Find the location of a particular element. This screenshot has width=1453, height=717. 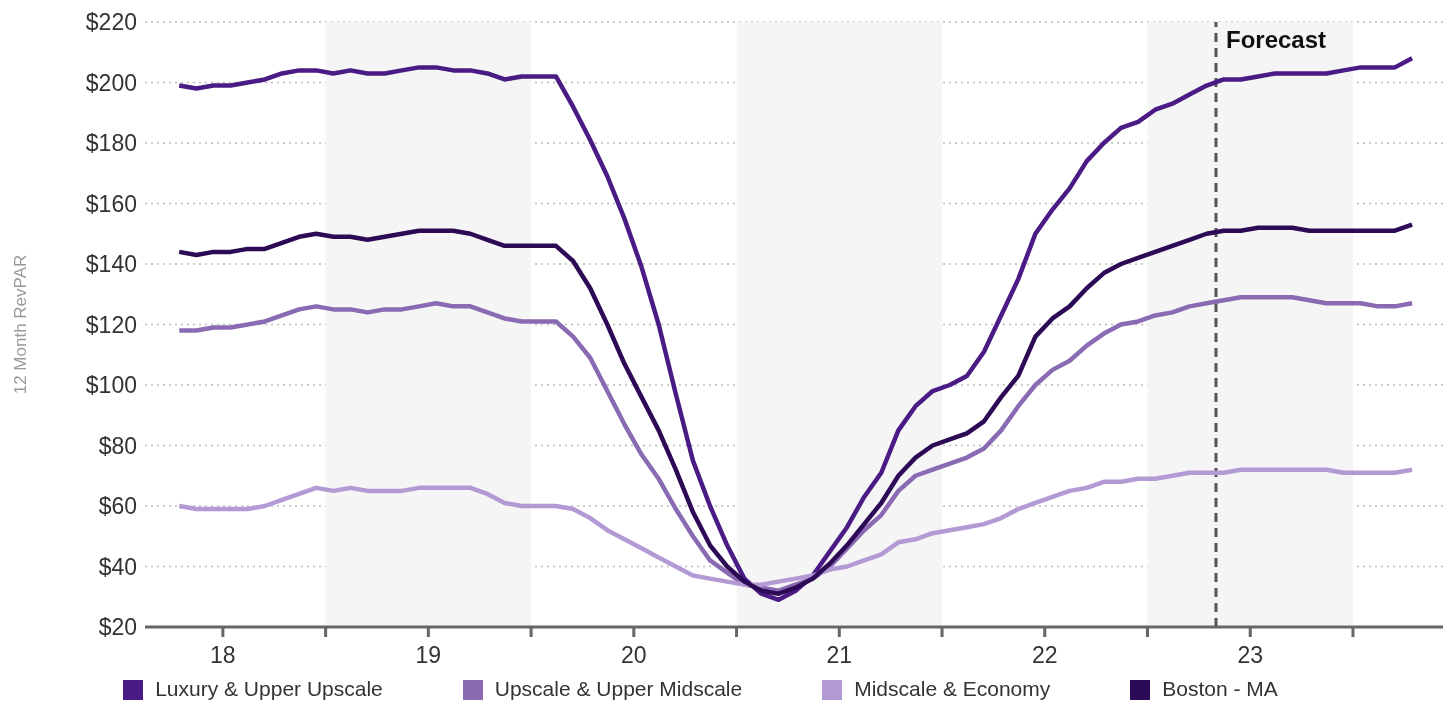

y-tick-label: $200 is located at coordinates (111, 82).